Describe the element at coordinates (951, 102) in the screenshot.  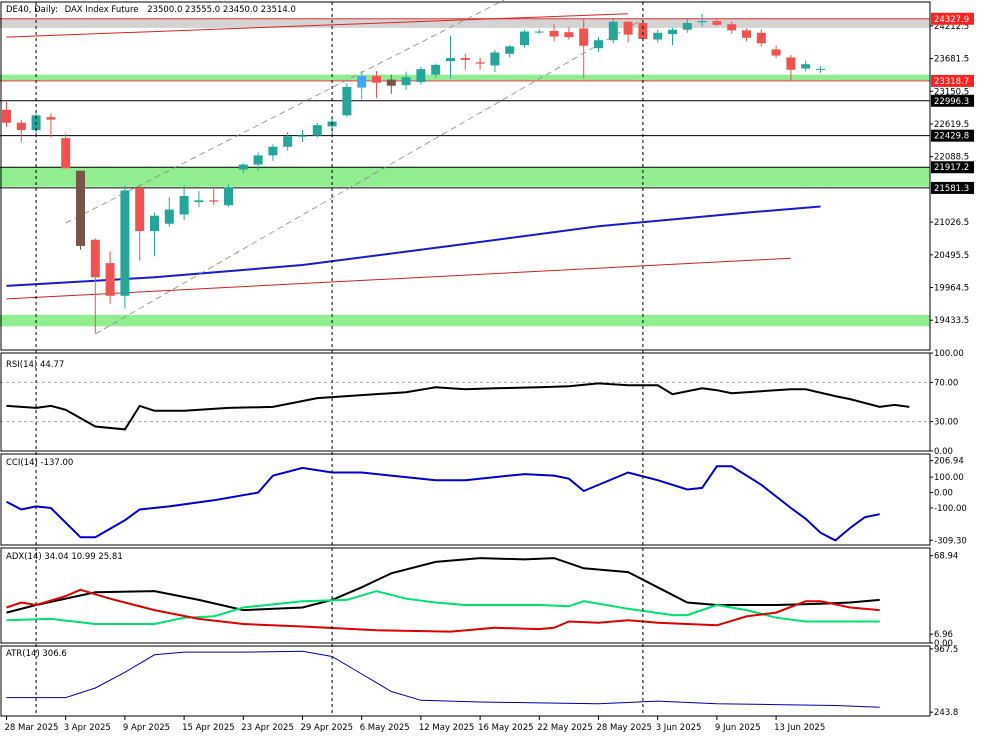
I see `price-tag-label: 22996.3` at that location.